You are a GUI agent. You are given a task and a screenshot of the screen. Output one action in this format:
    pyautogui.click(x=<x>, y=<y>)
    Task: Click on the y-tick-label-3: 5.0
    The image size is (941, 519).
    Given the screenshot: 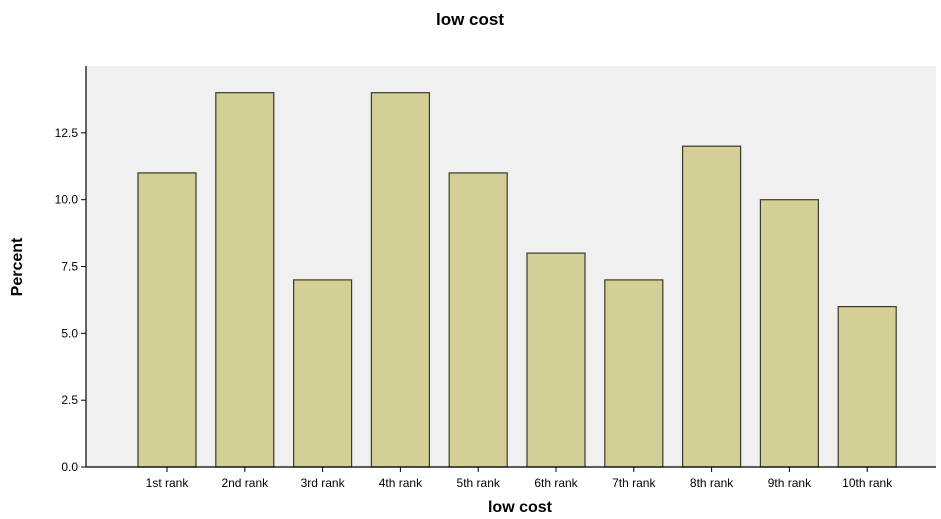 What is the action you would take?
    pyautogui.click(x=69, y=333)
    